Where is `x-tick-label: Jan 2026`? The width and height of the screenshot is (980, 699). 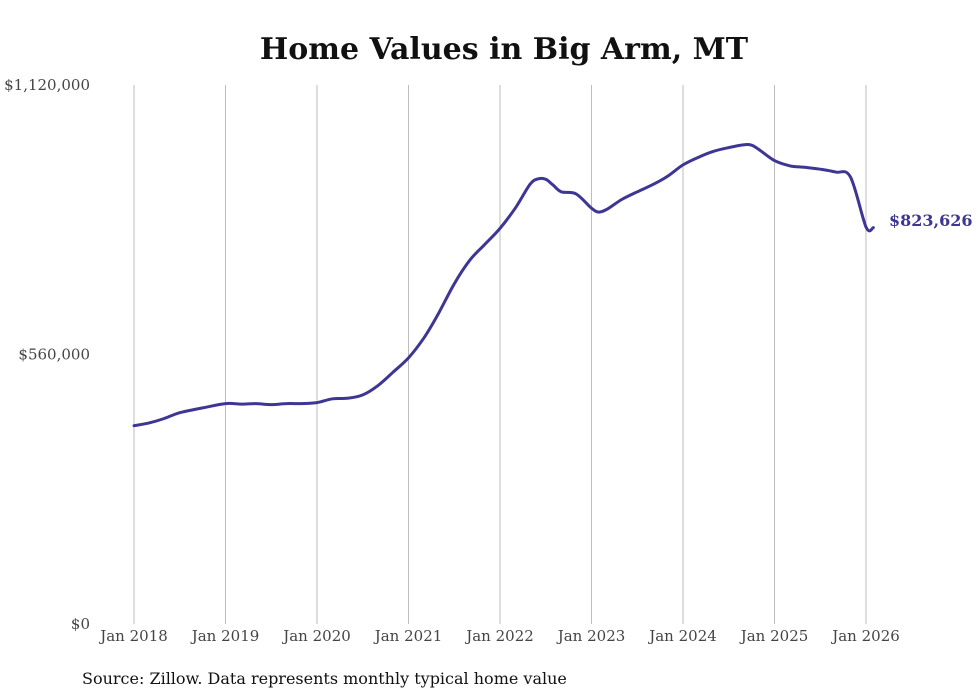
x-tick-label: Jan 2026 is located at coordinates (865, 636).